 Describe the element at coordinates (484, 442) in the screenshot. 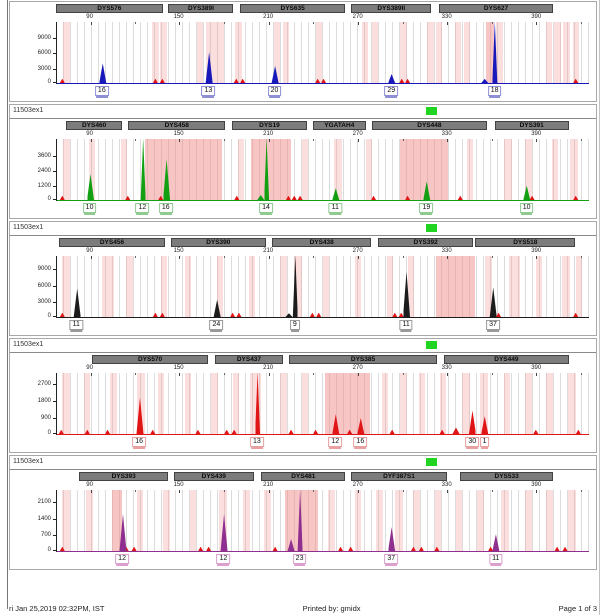

I see `allele-call: 1` at that location.